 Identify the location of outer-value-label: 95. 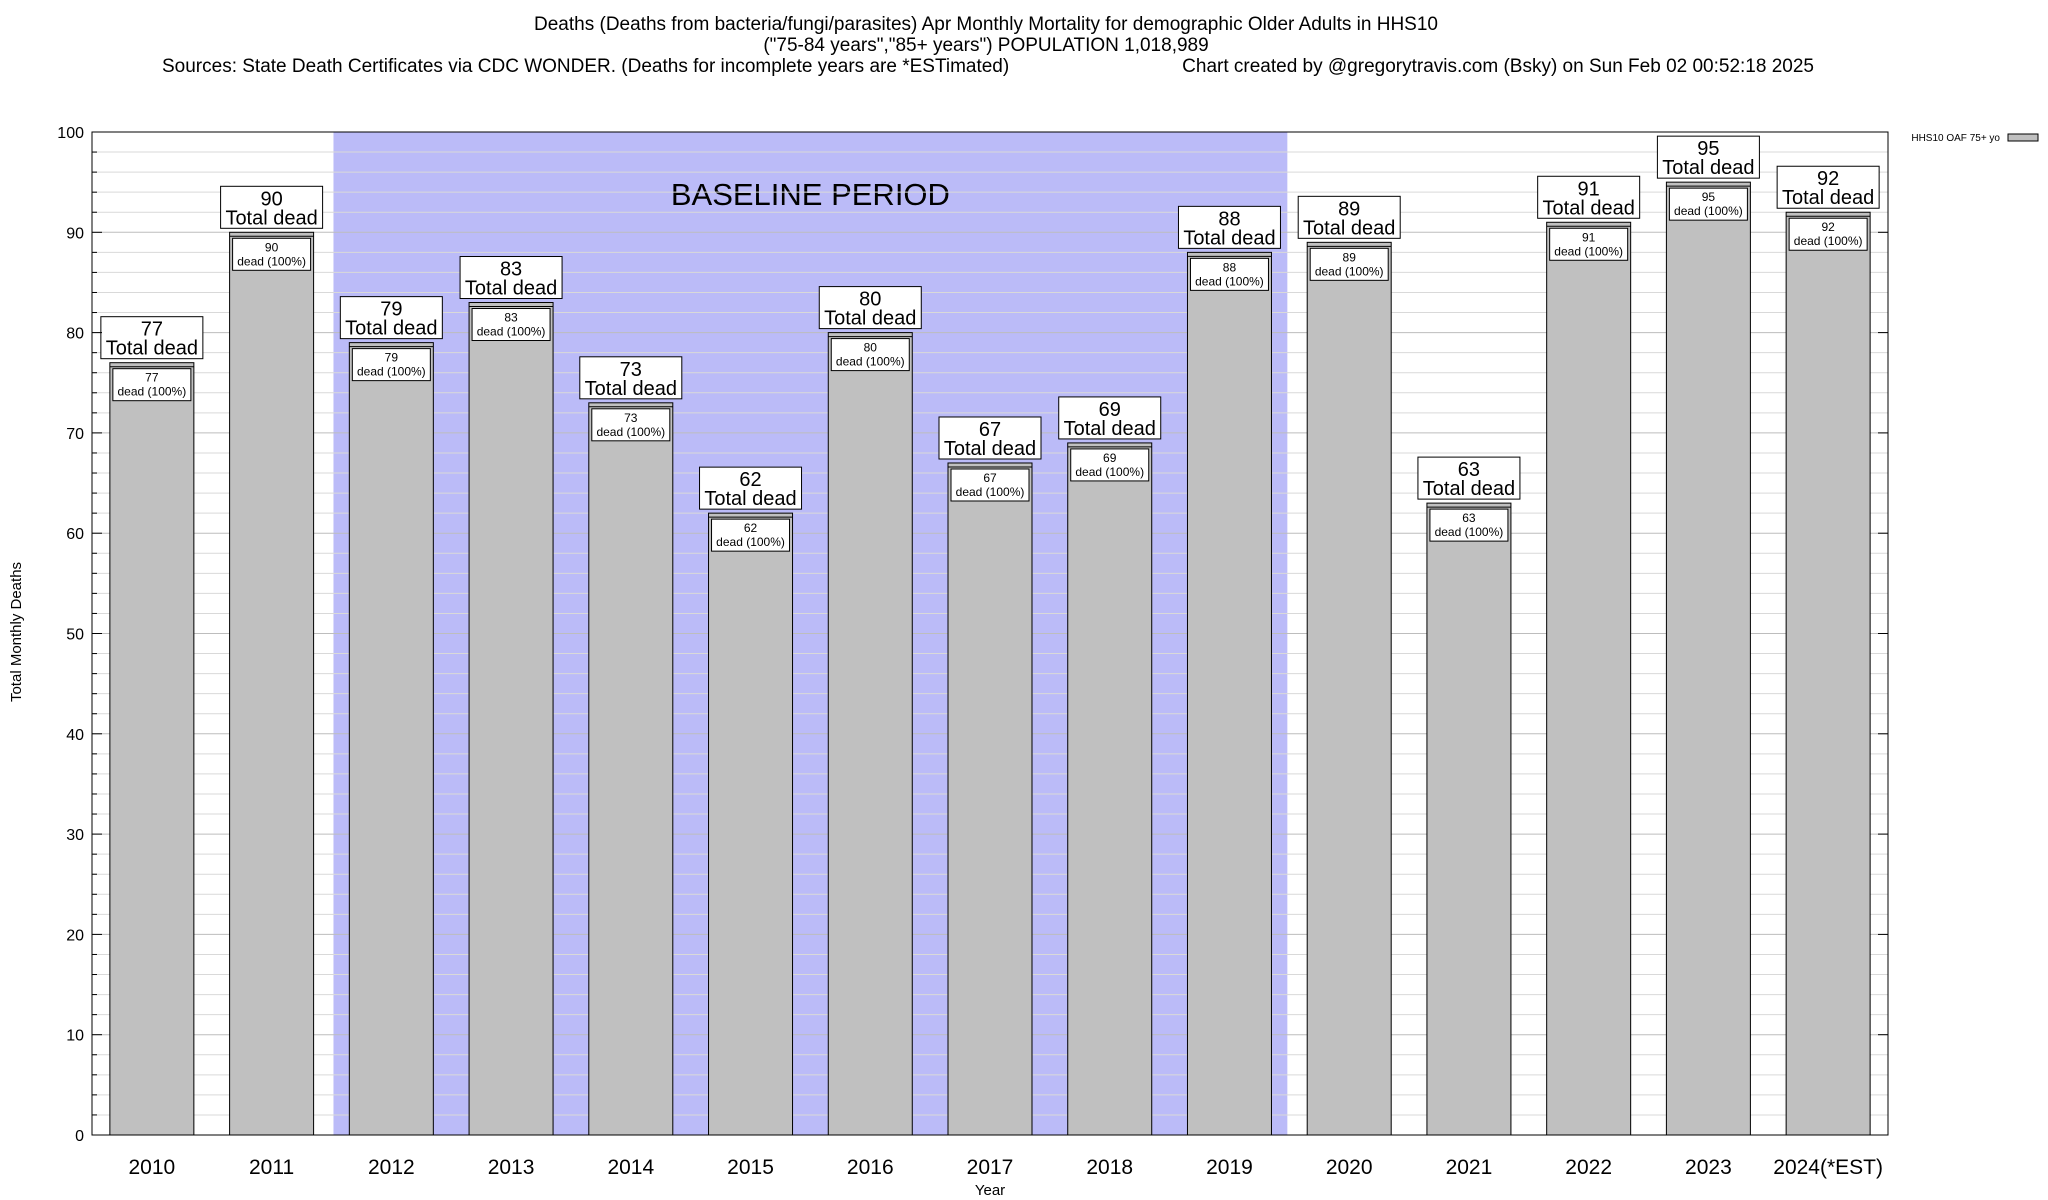
(1708, 149).